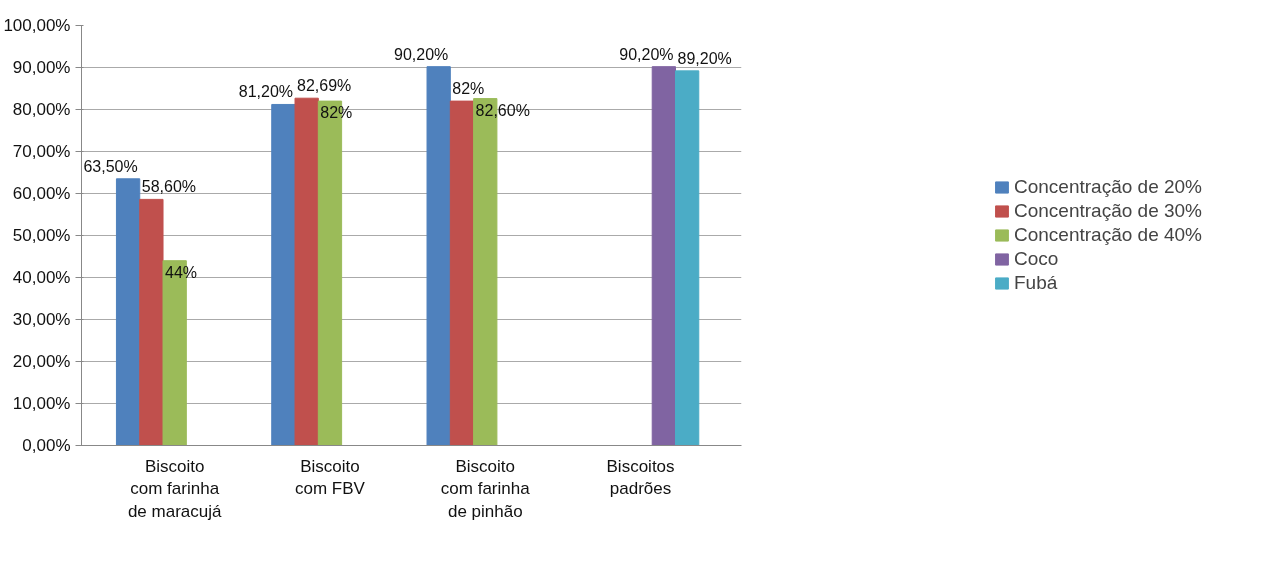  Describe the element at coordinates (1108, 235) in the screenshot. I see `legend-label: Concentração de 40%` at that location.